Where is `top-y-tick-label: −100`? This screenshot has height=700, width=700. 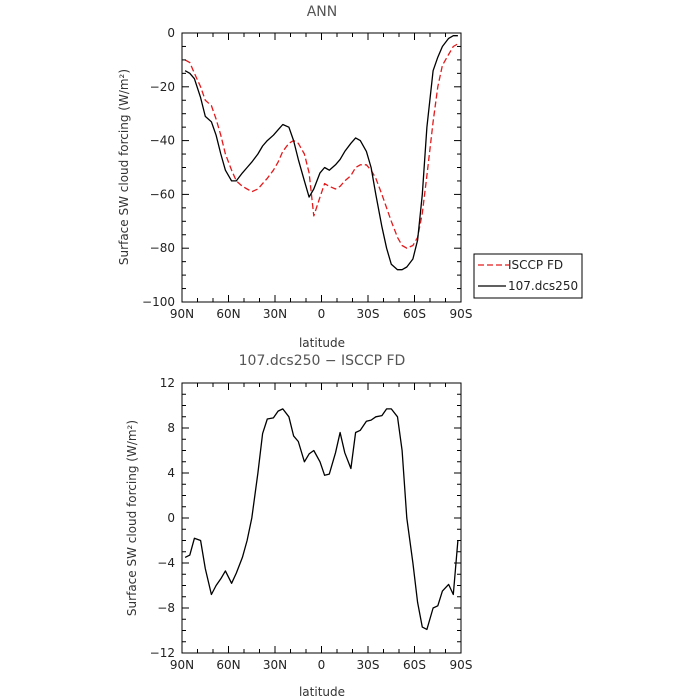 top-y-tick-label: −100 is located at coordinates (158, 302).